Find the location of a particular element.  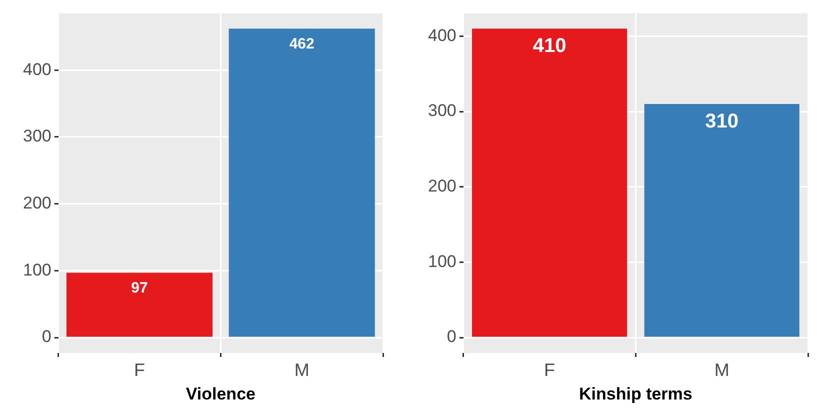

data-label: 410 is located at coordinates (549, 46).